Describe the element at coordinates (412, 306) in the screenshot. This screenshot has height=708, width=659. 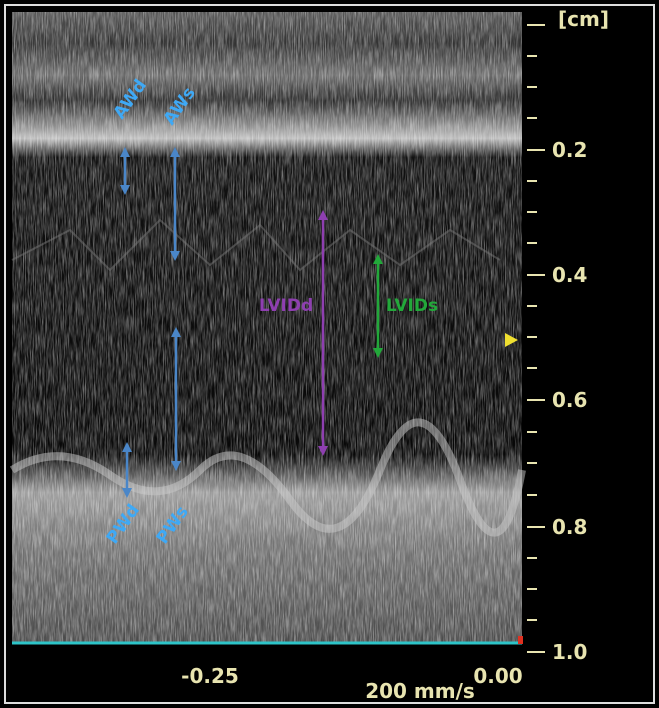
I see `lvids-label: LVIDs` at that location.